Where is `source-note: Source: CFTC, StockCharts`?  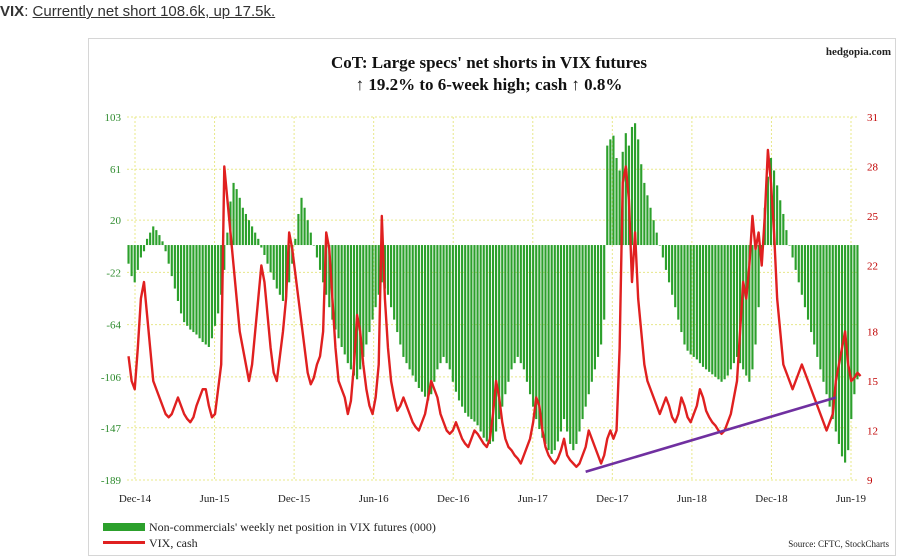
source-note: Source: CFTC, StockCharts is located at coordinates (838, 544).